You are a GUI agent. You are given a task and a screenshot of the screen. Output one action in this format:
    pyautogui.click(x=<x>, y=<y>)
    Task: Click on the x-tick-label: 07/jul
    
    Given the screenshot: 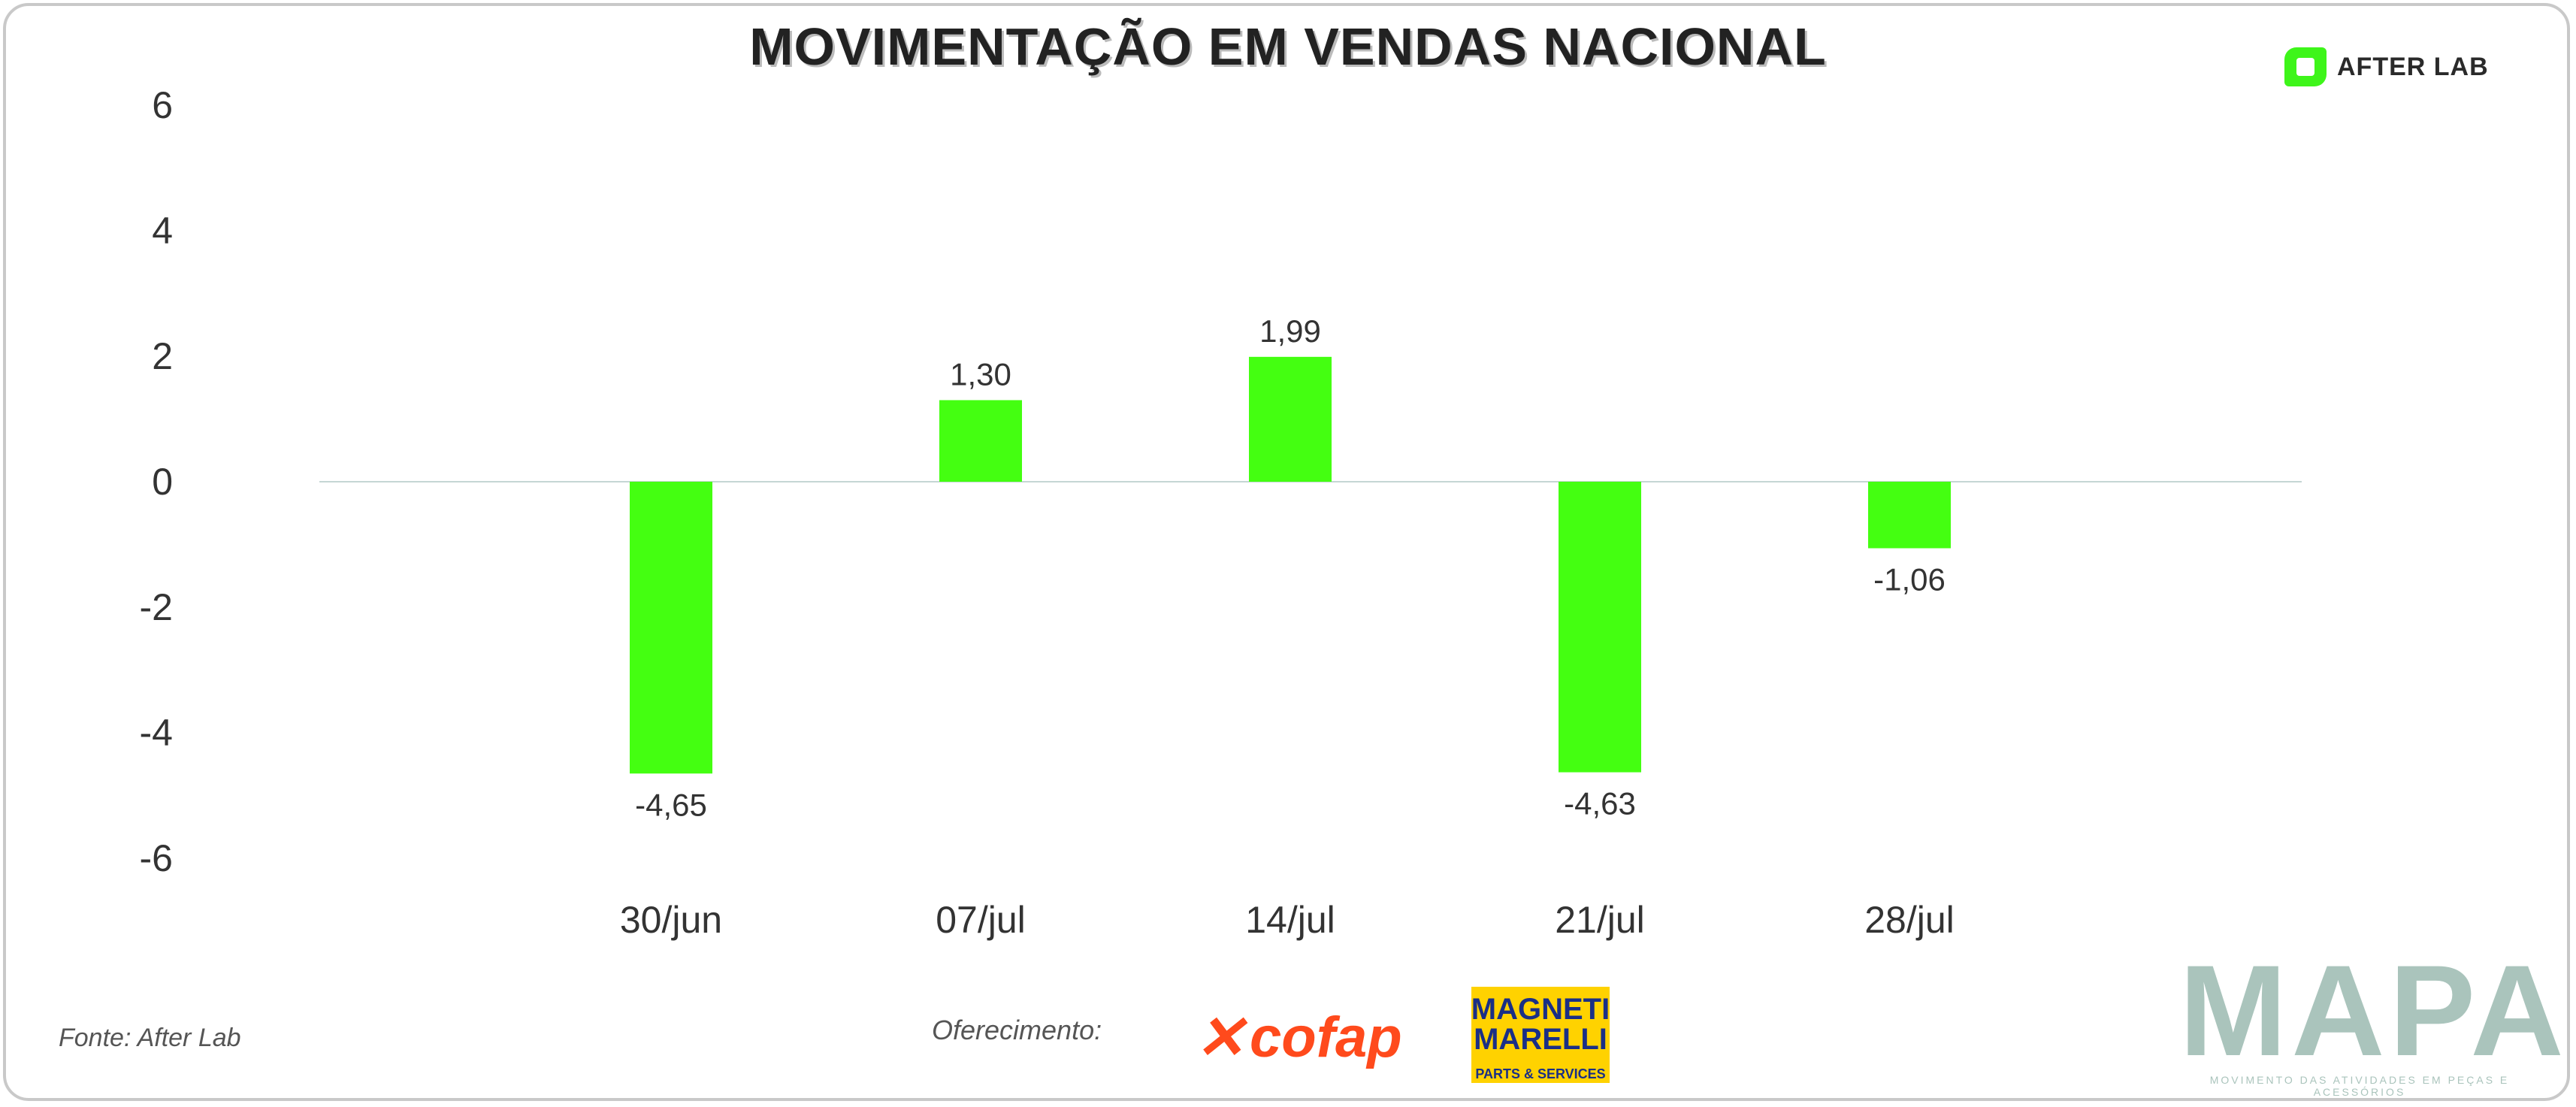 What is the action you would take?
    pyautogui.click(x=981, y=920)
    